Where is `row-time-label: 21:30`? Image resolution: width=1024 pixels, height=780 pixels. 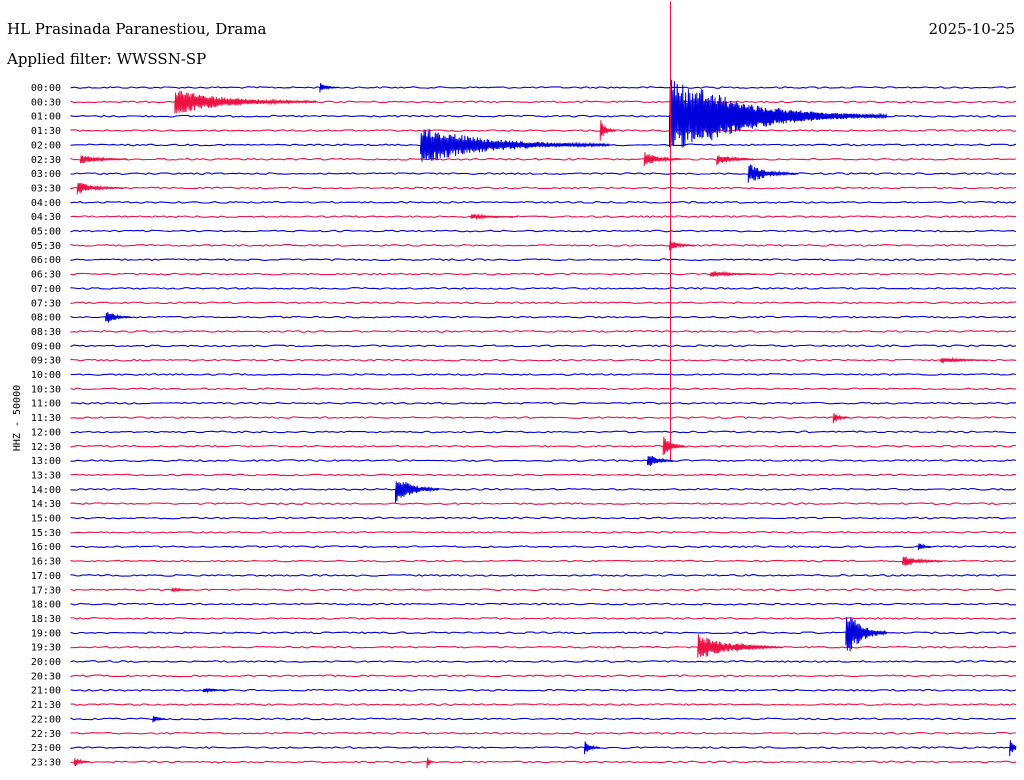 row-time-label: 21:30 is located at coordinates (46, 705).